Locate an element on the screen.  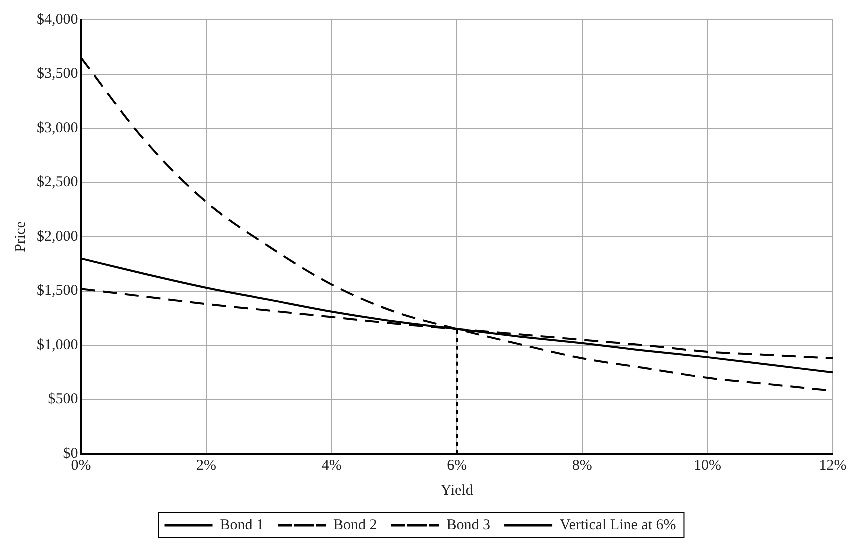
legend-label: Bond 1 is located at coordinates (242, 525).